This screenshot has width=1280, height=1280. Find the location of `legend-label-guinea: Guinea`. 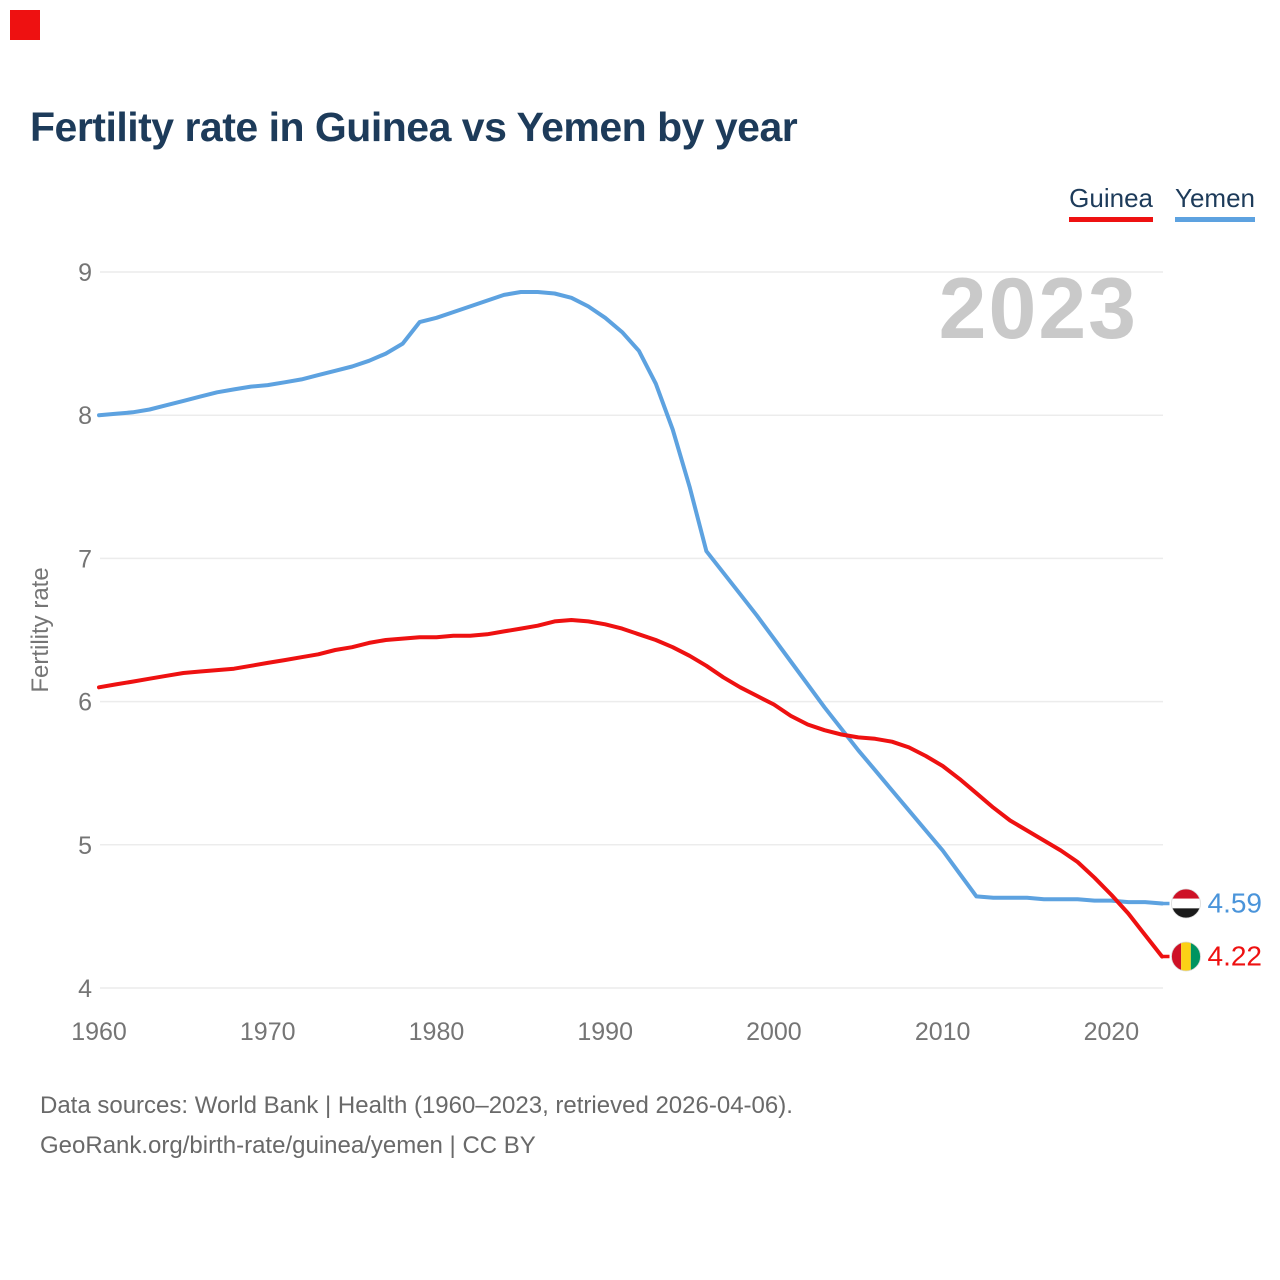

legend-label-guinea: Guinea is located at coordinates (1111, 198).